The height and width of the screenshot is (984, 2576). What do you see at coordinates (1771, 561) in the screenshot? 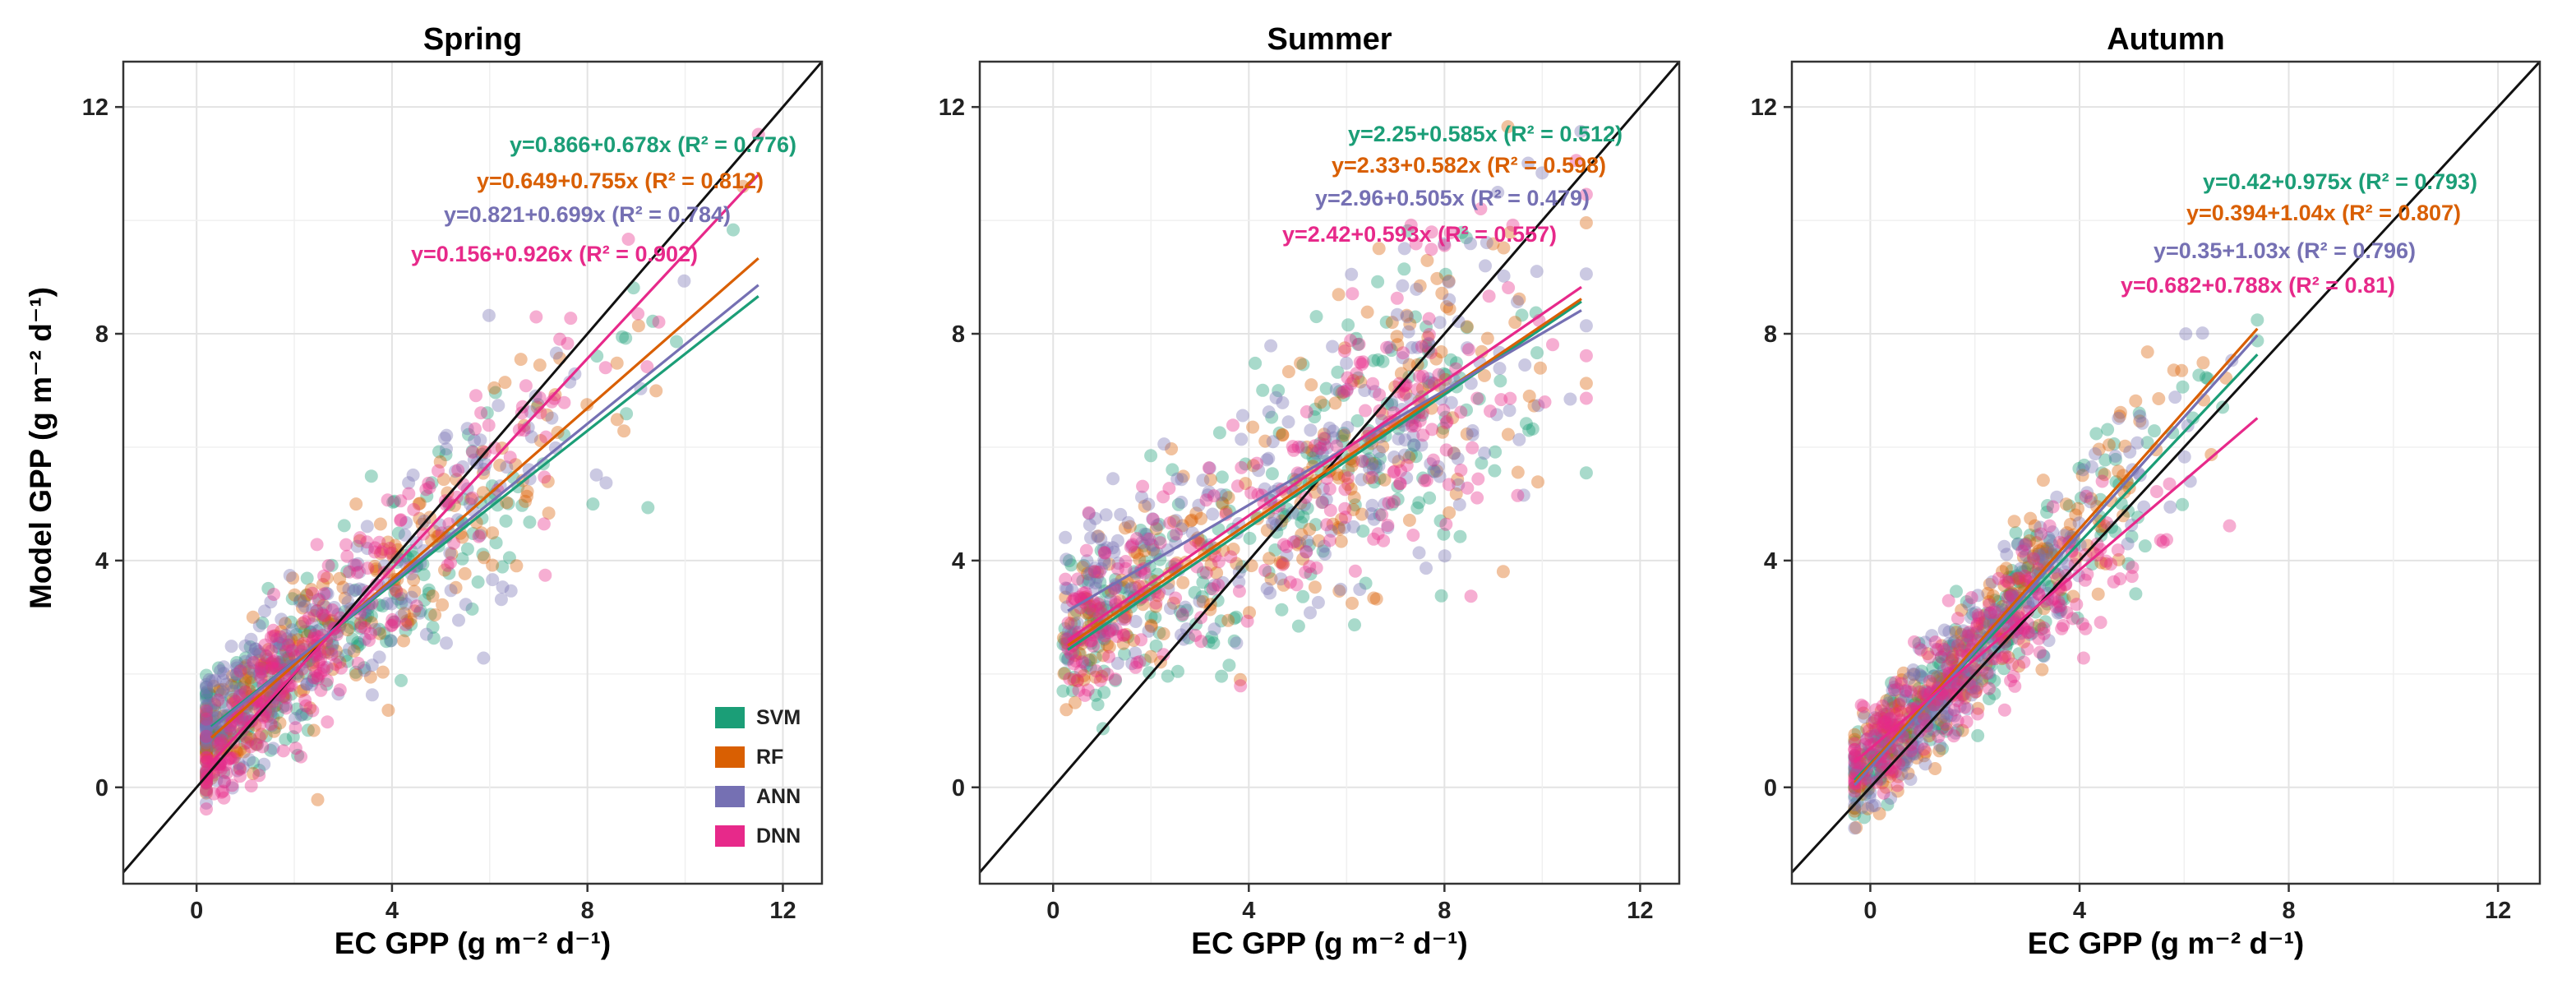
I see `y-tick-label: 4` at bounding box center [1771, 561].